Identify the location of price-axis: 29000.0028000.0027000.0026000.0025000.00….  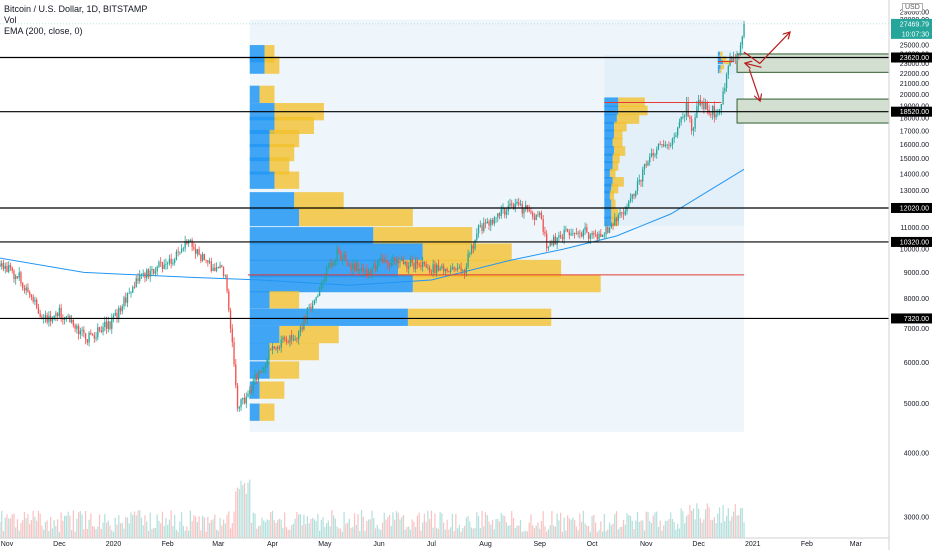
(910, 275).